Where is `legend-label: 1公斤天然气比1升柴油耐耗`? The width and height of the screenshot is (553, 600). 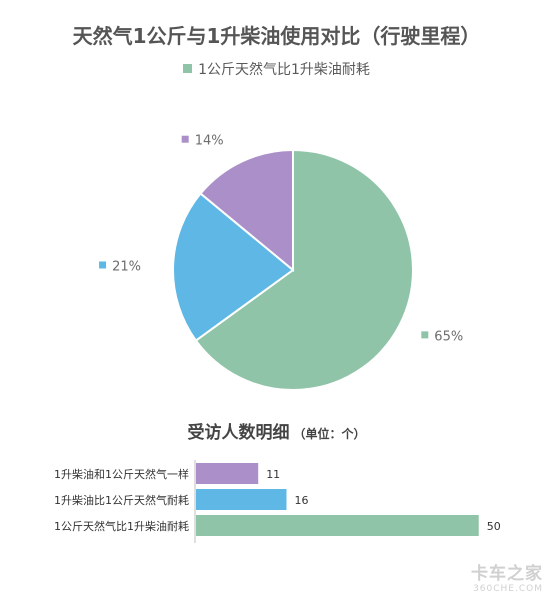
legend-label: 1公斤天然气比1升柴油耐耗 is located at coordinates (284, 70).